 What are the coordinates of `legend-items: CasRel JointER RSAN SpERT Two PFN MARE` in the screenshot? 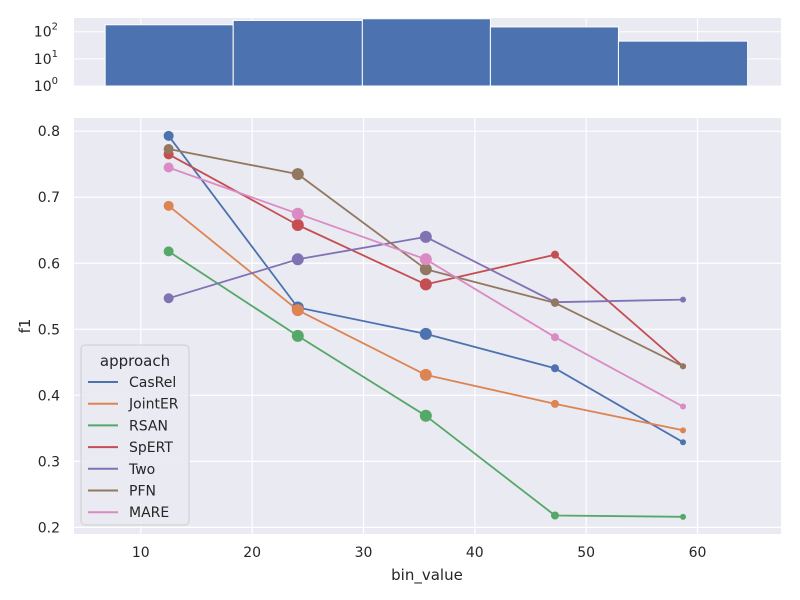 It's located at (133, 448).